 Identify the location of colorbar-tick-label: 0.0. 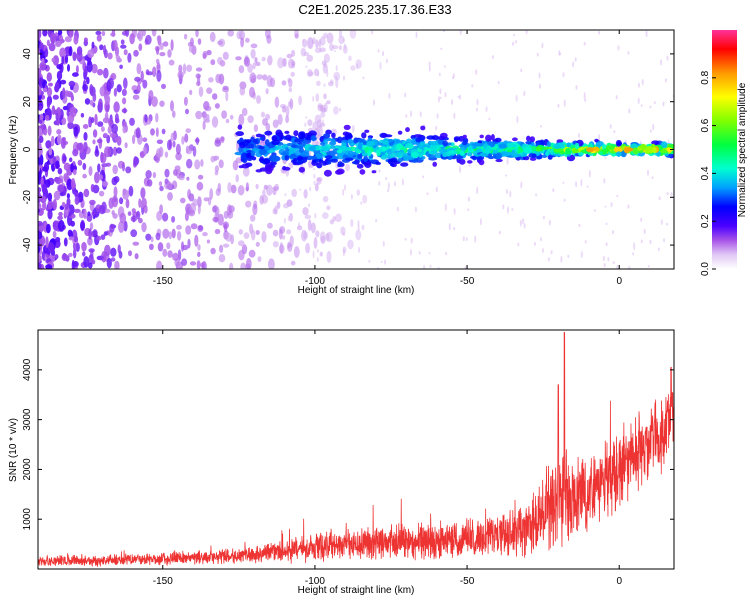
(705, 269).